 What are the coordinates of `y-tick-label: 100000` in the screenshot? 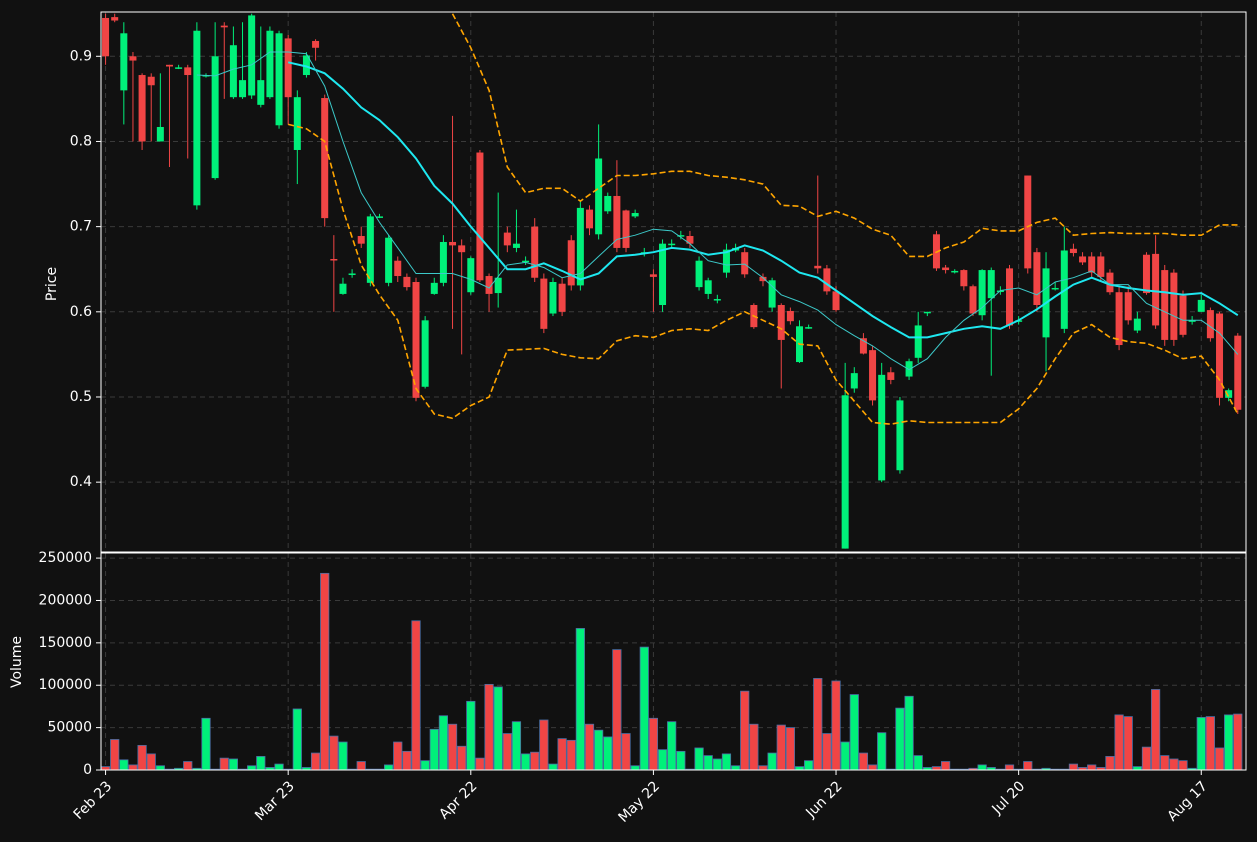 It's located at (65, 685).